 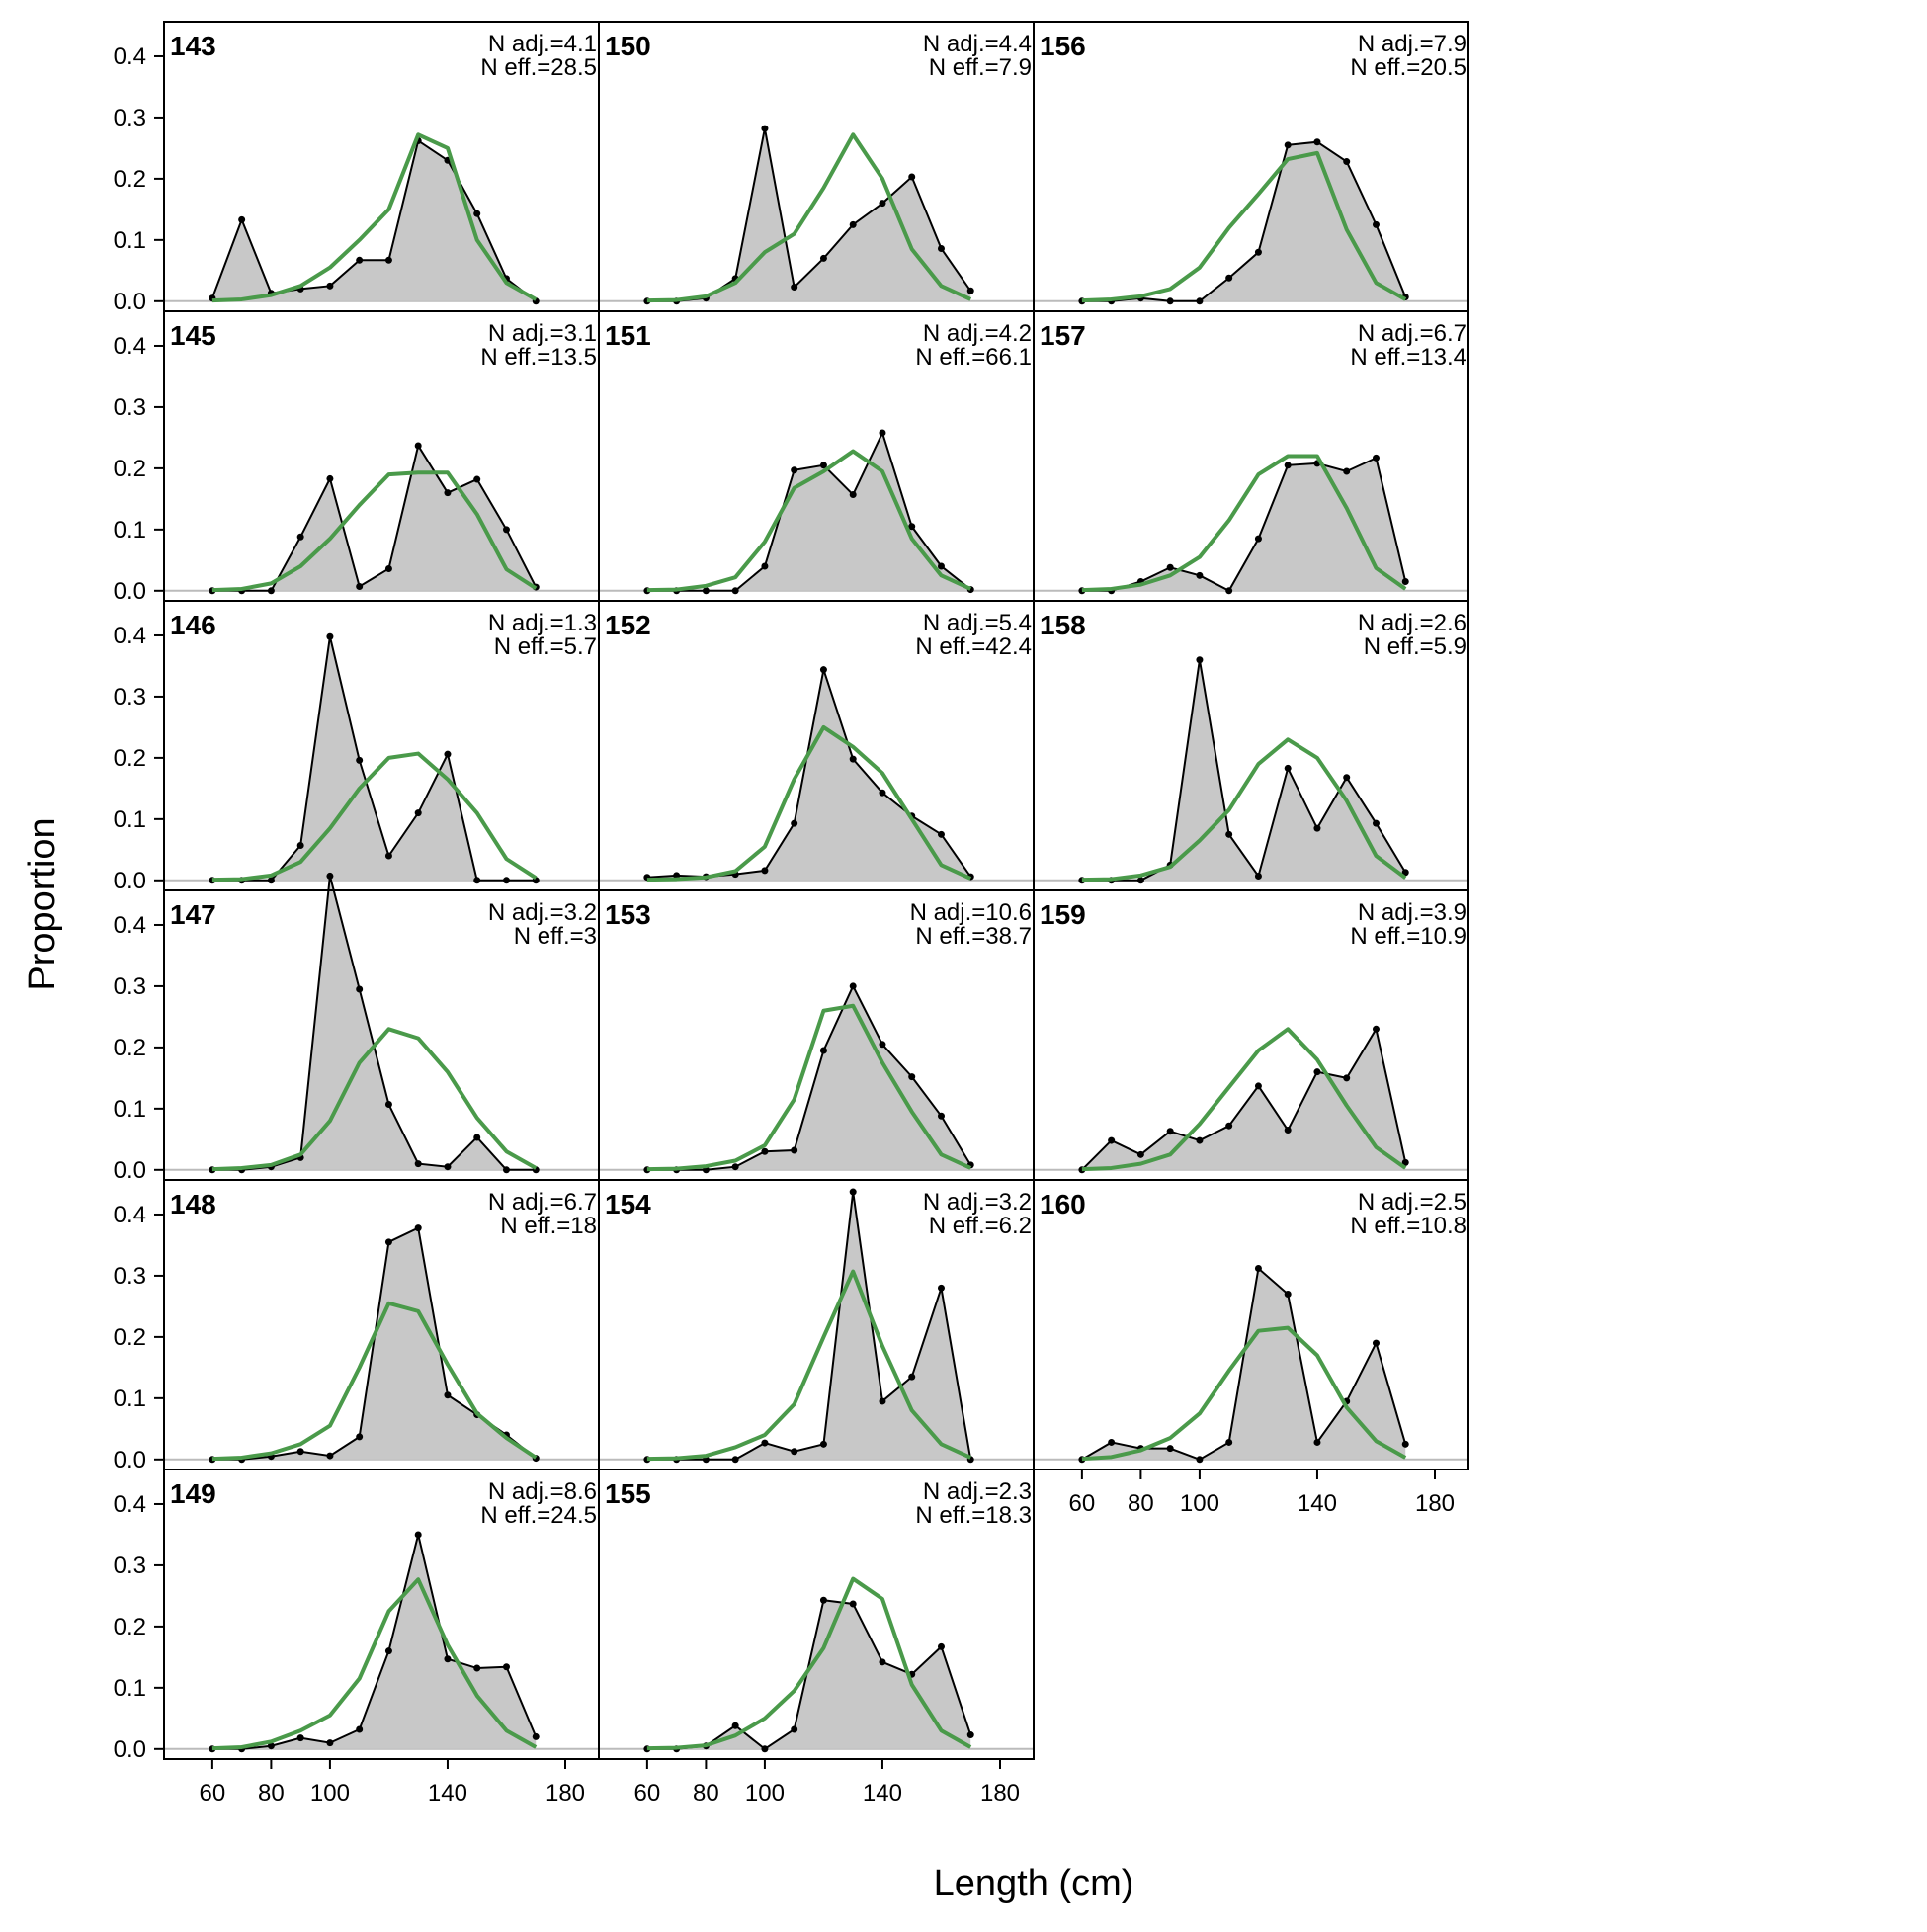 What do you see at coordinates (1141, 1503) in the screenshot?
I see `x-tick-label: 80` at bounding box center [1141, 1503].